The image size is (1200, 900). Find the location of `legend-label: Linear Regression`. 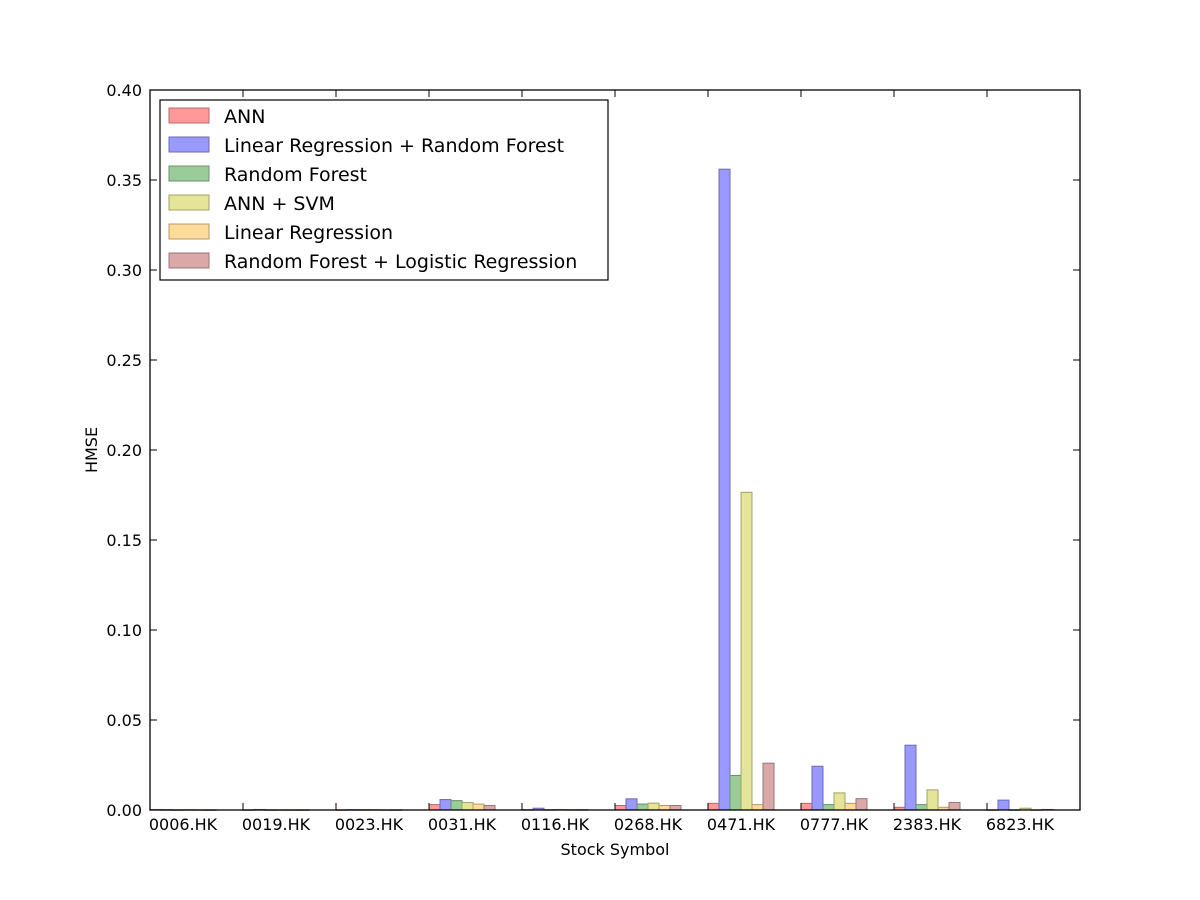

legend-label: Linear Regression is located at coordinates (308, 233).